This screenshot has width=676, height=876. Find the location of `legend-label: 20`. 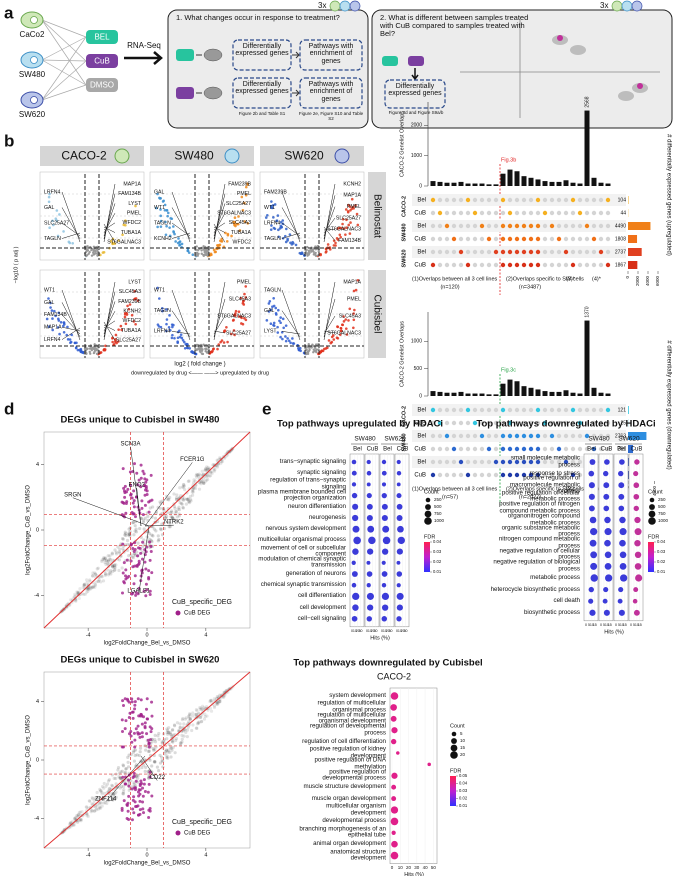

legend-label: 20 is located at coordinates (463, 754).